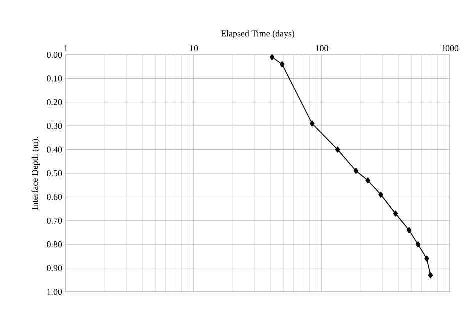  What do you see at coordinates (55, 292) in the screenshot?
I see `y-tick-label: 1.00` at bounding box center [55, 292].